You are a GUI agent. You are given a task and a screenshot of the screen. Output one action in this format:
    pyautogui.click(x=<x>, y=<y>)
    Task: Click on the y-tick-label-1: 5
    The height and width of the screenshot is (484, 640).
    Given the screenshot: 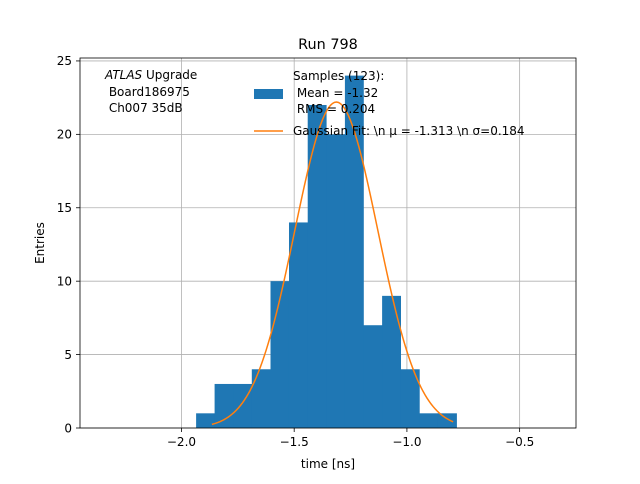 What is the action you would take?
    pyautogui.click(x=68, y=355)
    